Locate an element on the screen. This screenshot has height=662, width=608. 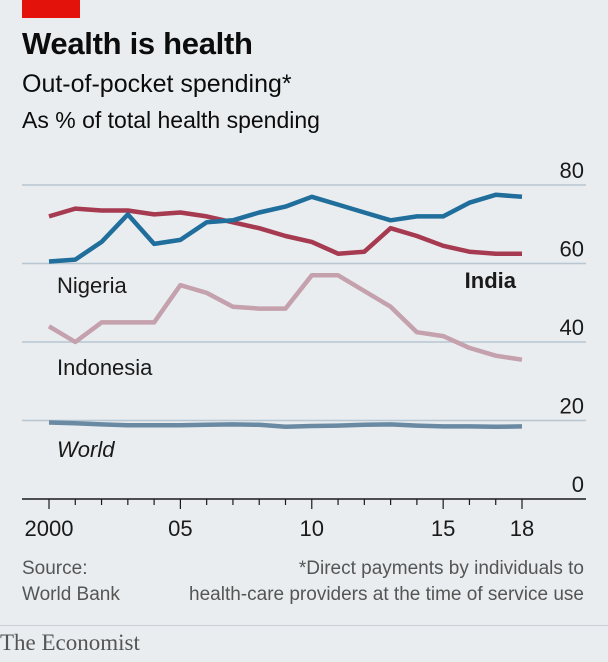
series-label-indonesia: Indonesia is located at coordinates (105, 367).